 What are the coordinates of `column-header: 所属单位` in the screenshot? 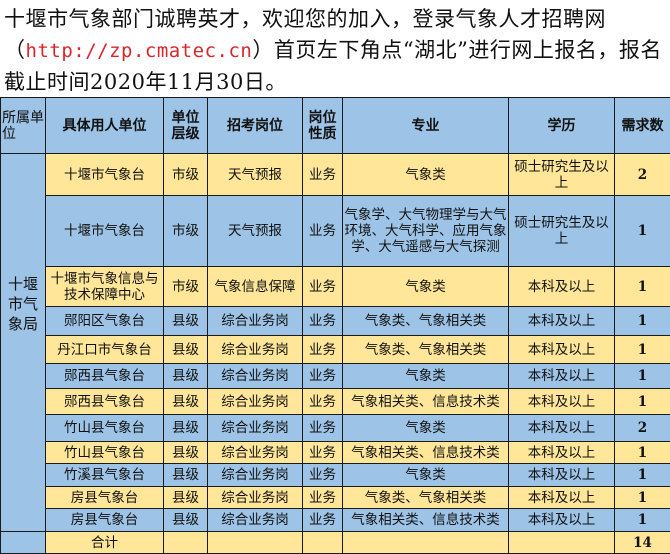 It's located at (23, 126).